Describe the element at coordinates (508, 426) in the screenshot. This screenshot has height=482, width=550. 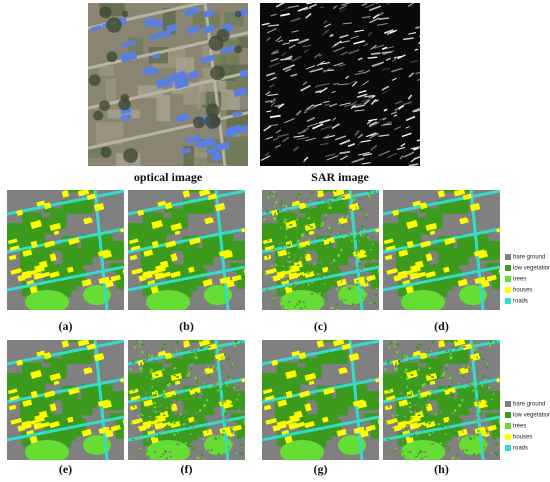
I see `legend-swatch` at that location.